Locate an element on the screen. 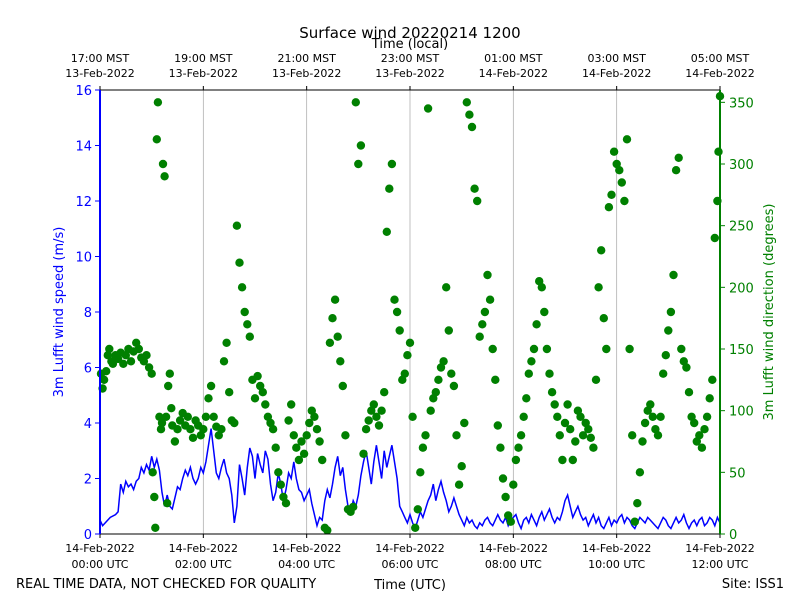 The image size is (800, 600). top-tick-date: 14-Feb-2022 is located at coordinates (513, 73).